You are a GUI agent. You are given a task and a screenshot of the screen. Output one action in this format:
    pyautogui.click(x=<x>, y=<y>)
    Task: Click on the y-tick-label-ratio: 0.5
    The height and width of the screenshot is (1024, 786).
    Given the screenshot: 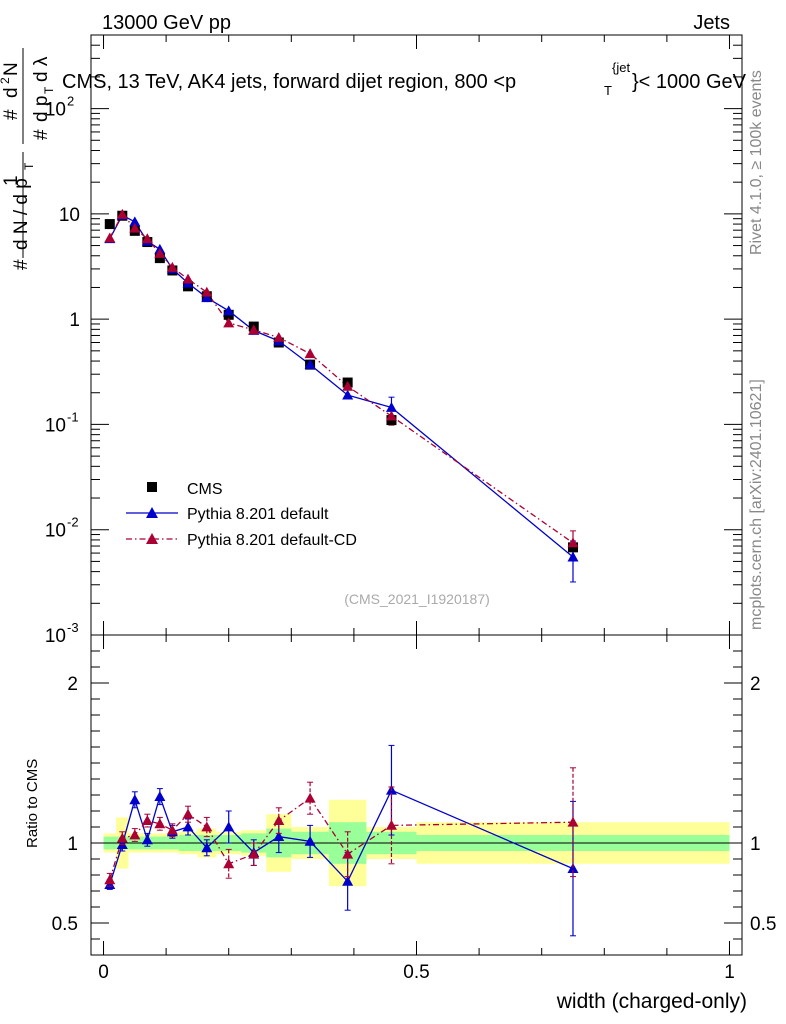 What is the action you would take?
    pyautogui.click(x=65, y=924)
    